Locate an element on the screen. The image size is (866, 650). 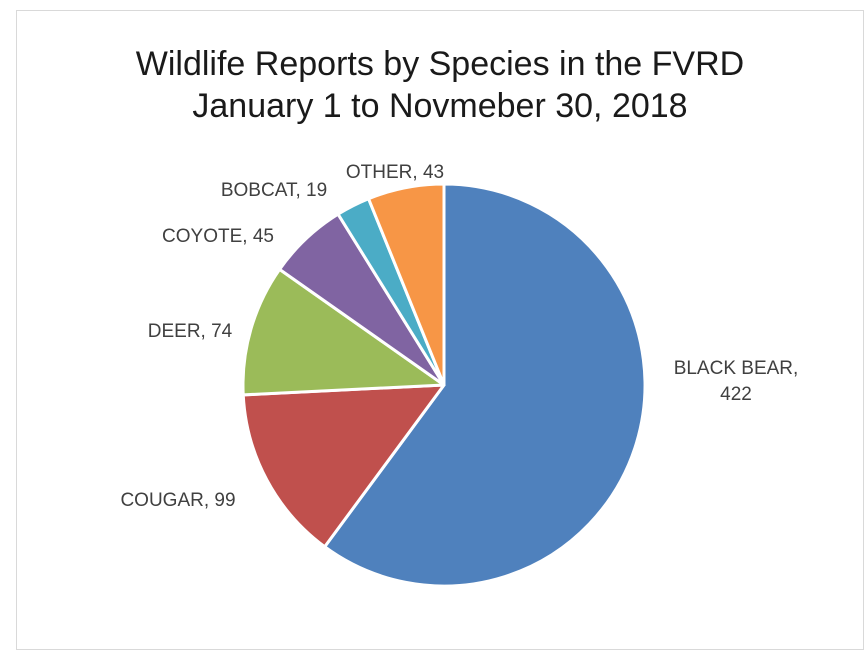
chart-title-line-1: Wildlife Reports by Species in the FVRD is located at coordinates (440, 64).